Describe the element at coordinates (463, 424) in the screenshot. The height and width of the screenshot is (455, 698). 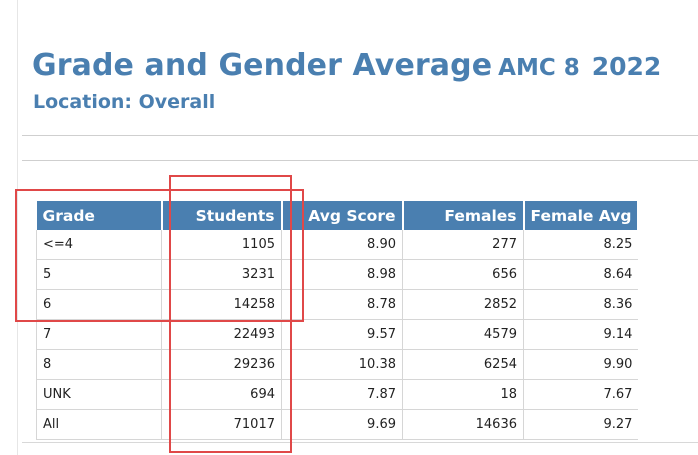
I see `cell-females: 14636` at that location.